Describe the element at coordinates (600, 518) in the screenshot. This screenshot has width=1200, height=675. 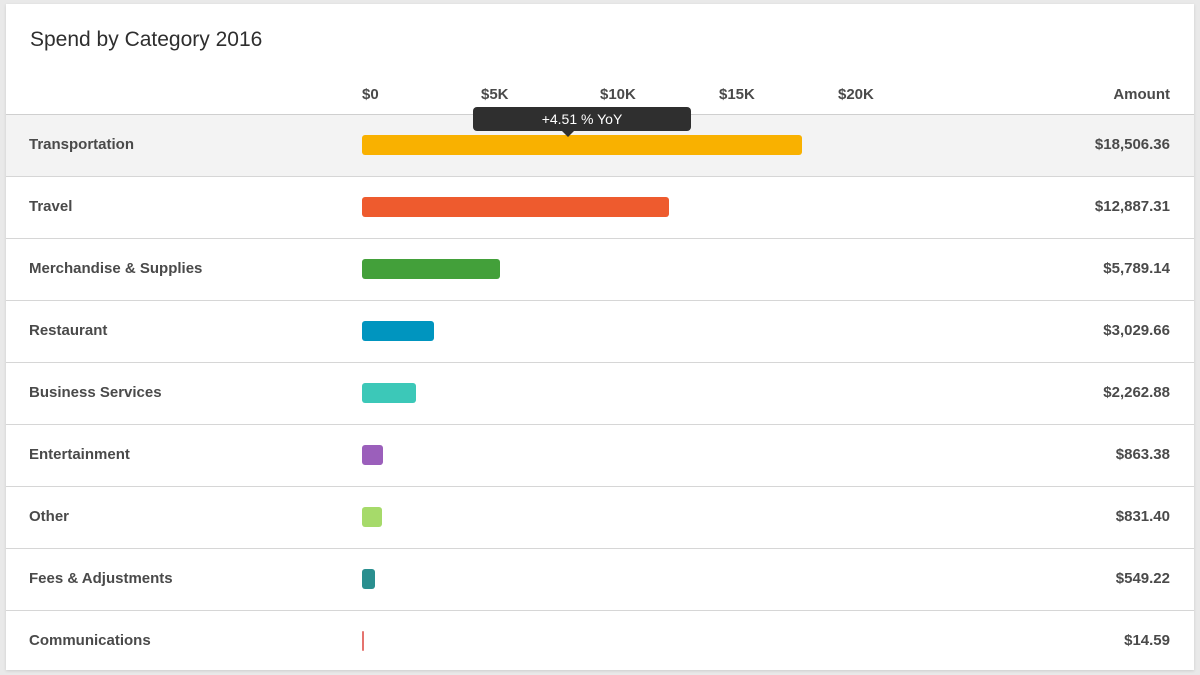
I see `category-row: Other $831.40` at that location.